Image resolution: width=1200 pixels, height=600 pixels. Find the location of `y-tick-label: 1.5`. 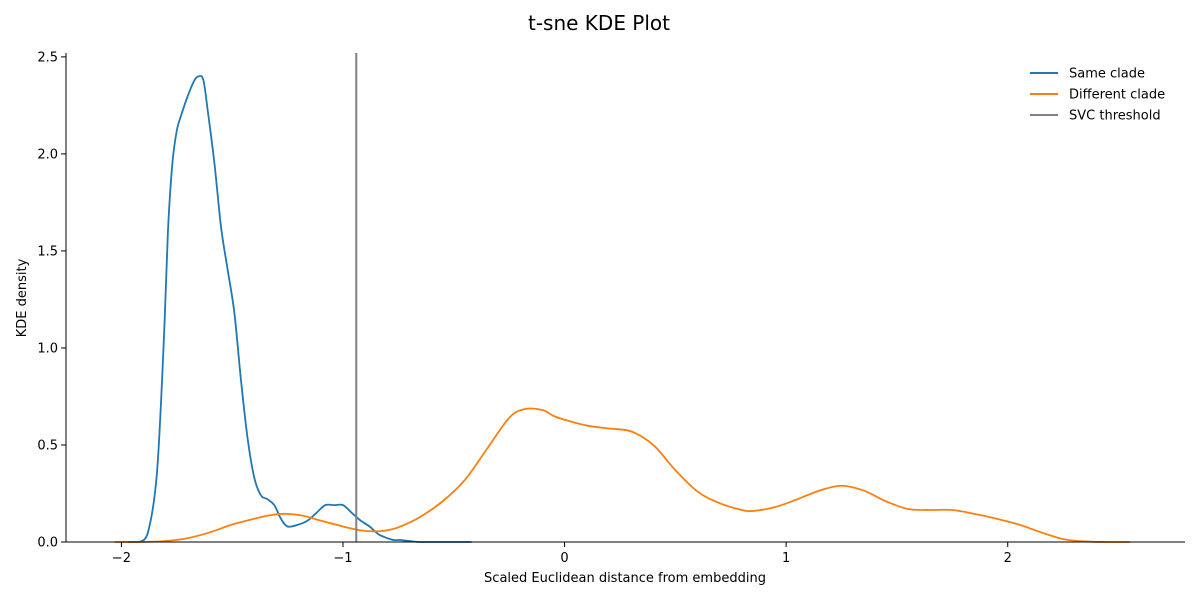

y-tick-label: 1.5 is located at coordinates (47, 251).